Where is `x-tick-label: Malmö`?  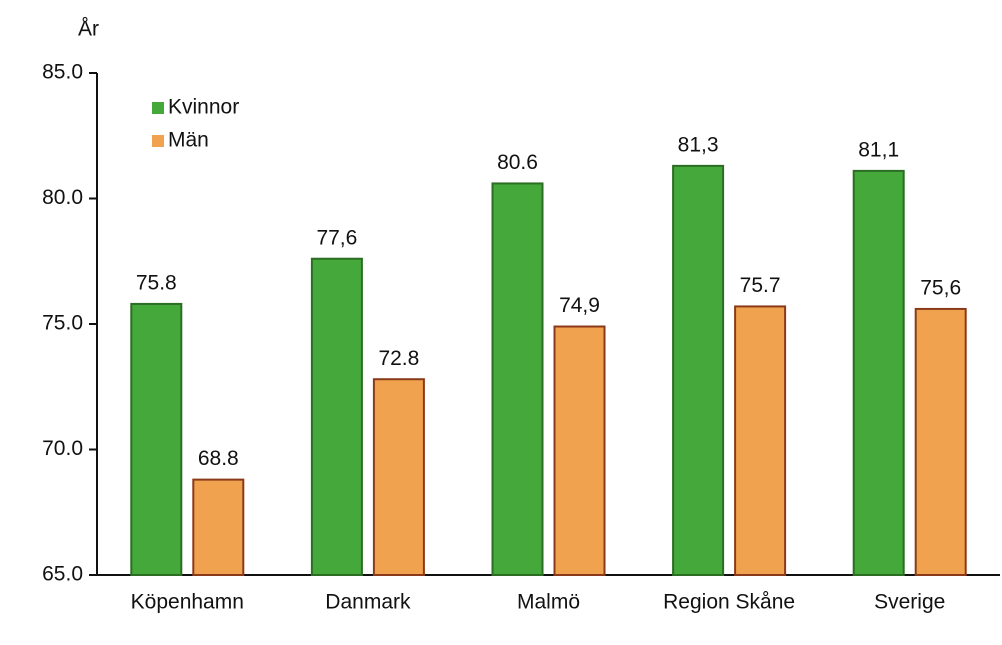 x-tick-label: Malmö is located at coordinates (548, 602).